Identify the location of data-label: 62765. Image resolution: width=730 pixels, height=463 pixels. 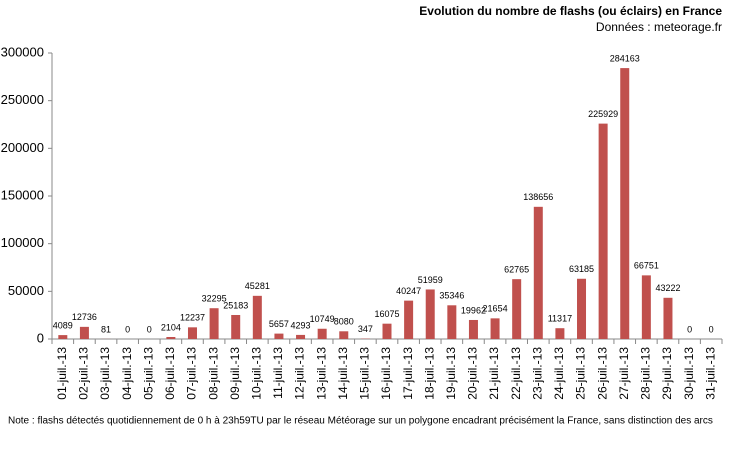
(516, 270).